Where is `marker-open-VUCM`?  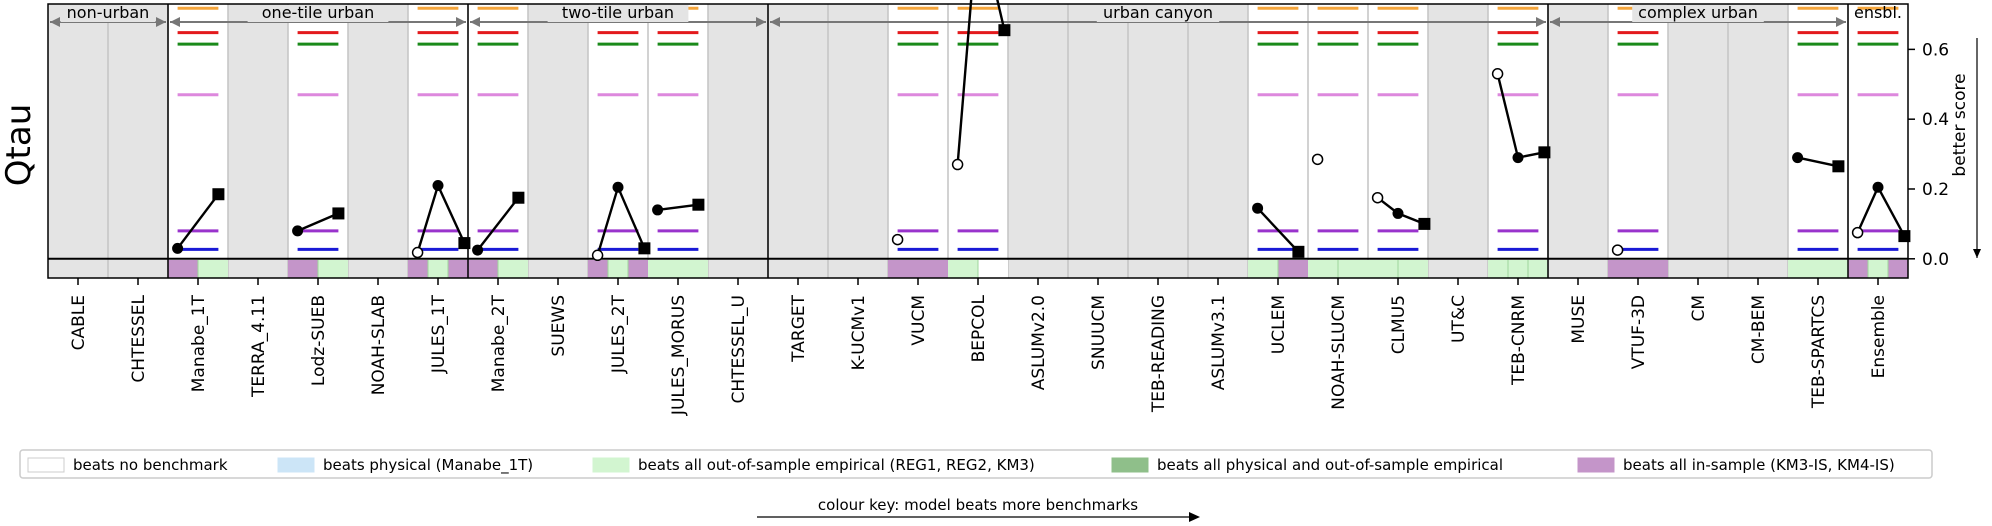 marker-open-VUCM is located at coordinates (897, 239).